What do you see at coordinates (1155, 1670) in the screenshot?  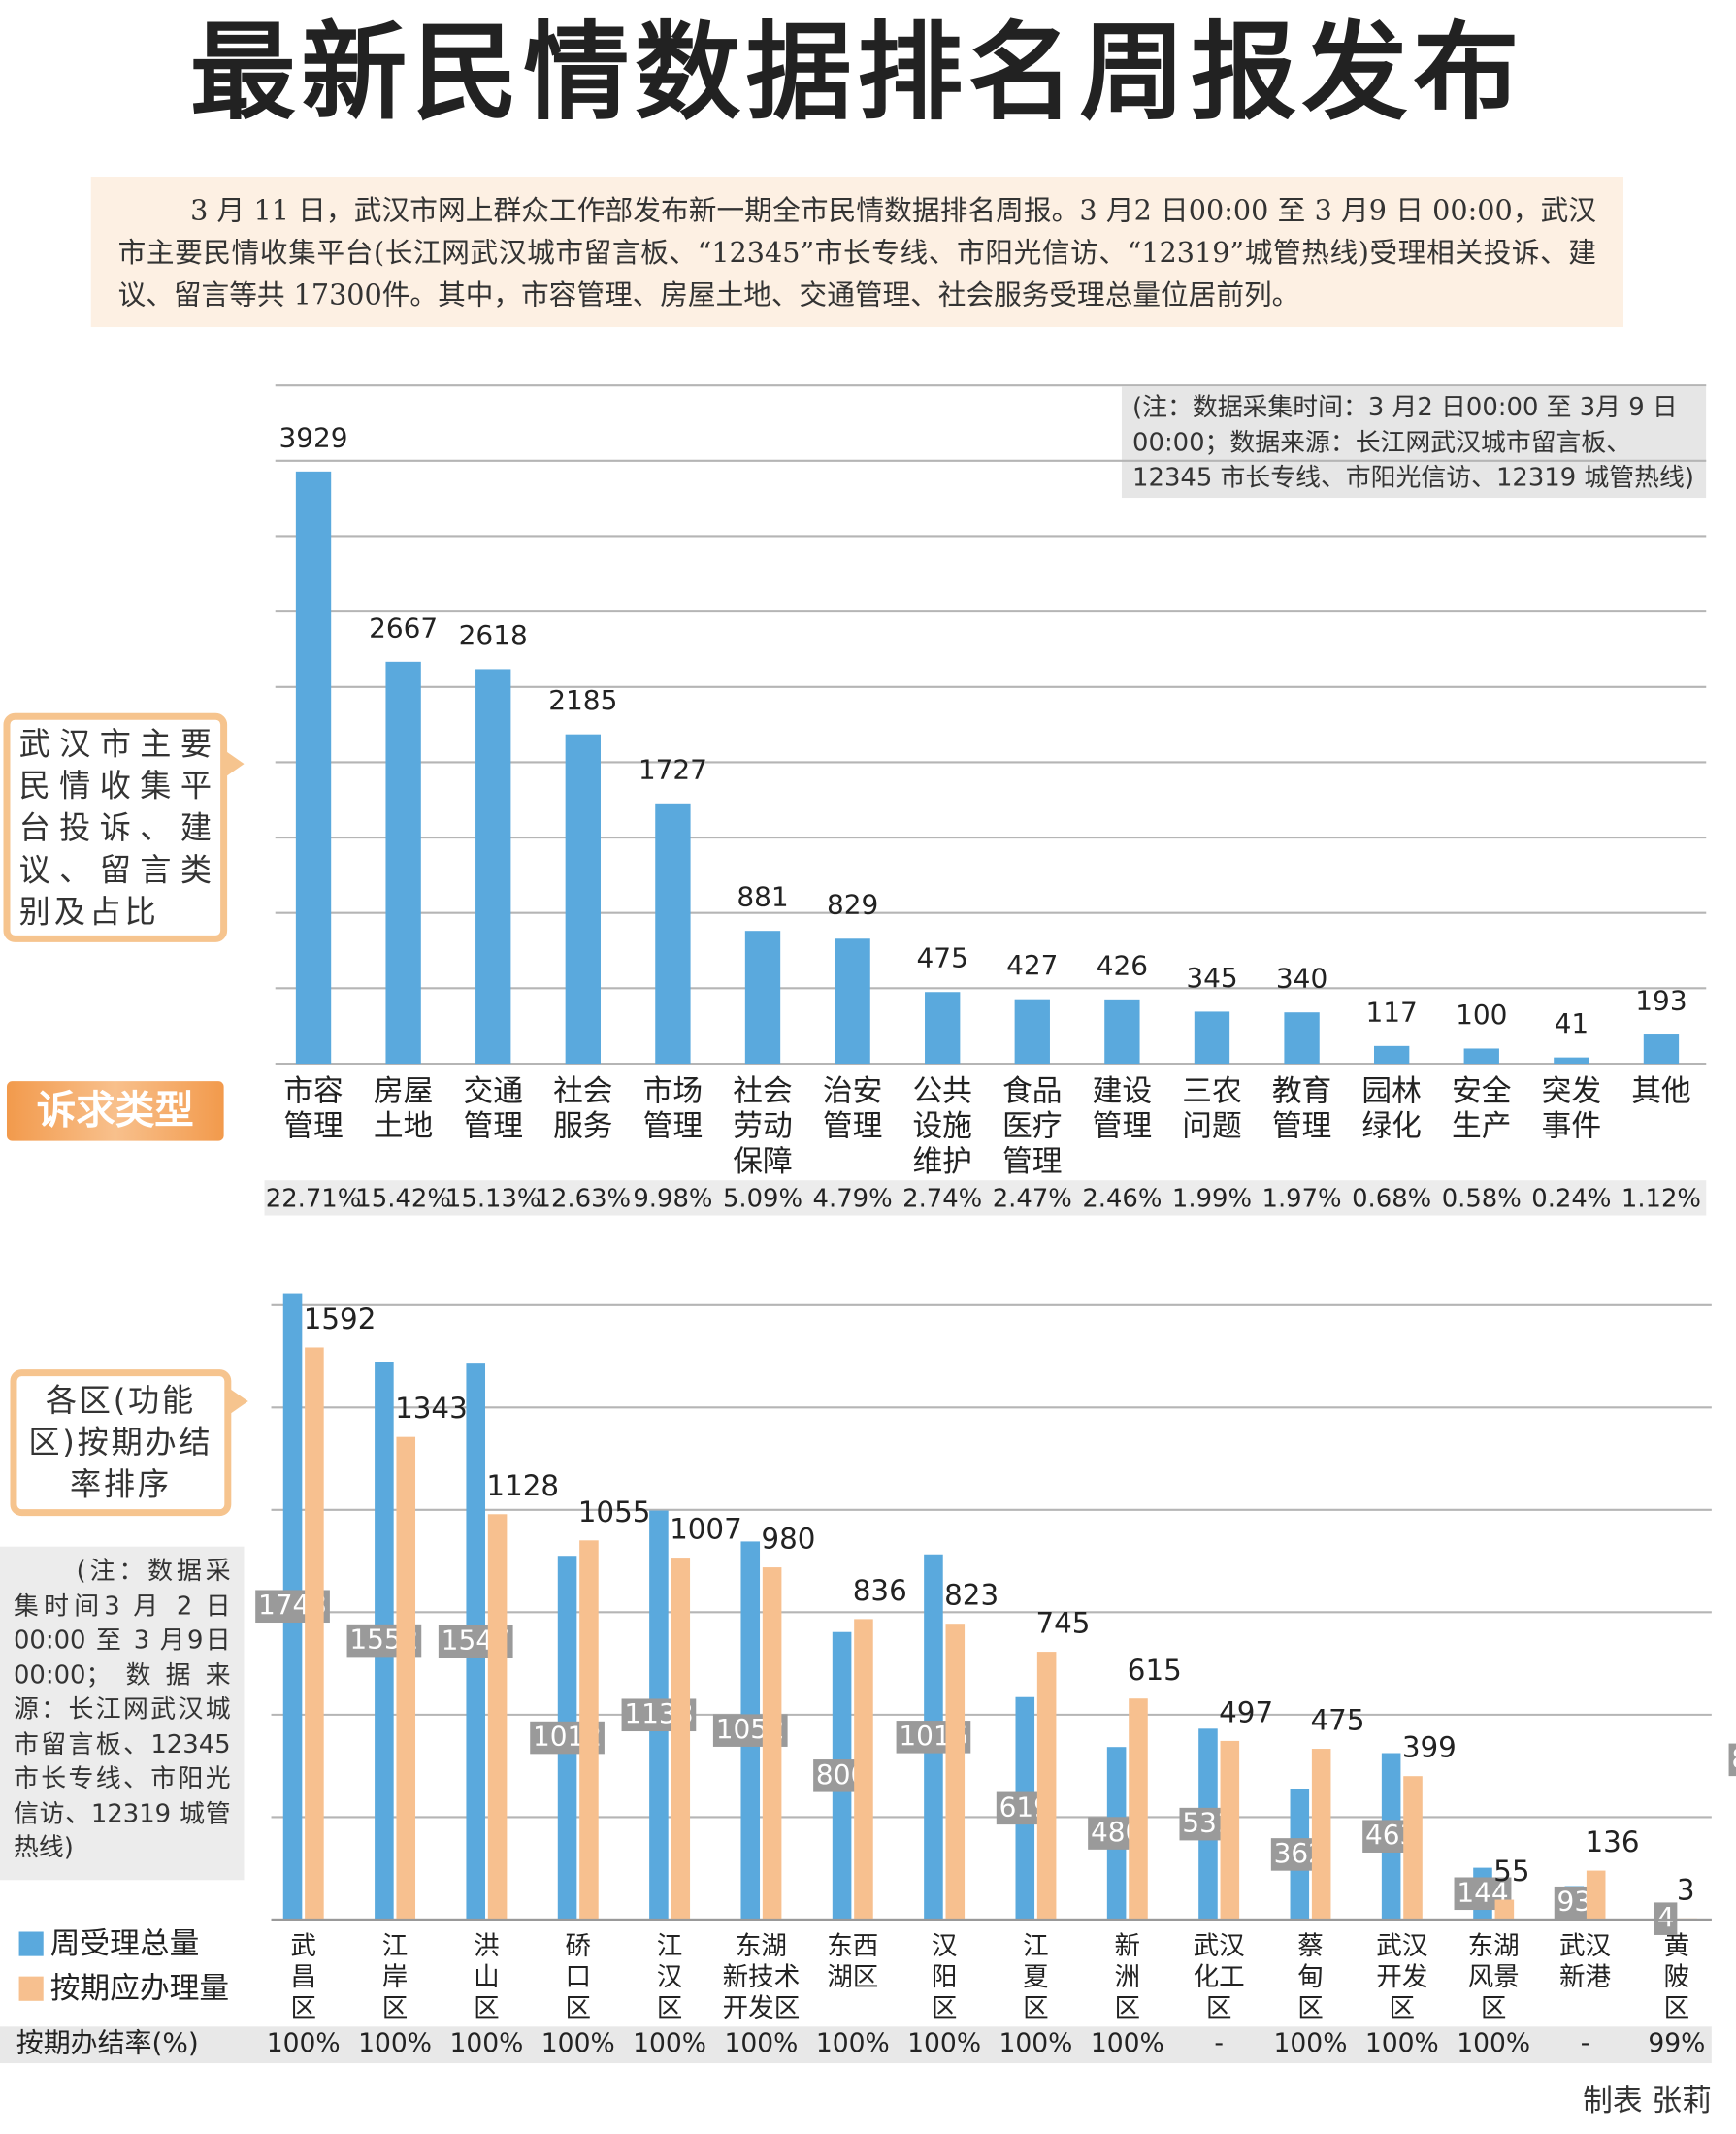 I see `value-label: 615` at bounding box center [1155, 1670].